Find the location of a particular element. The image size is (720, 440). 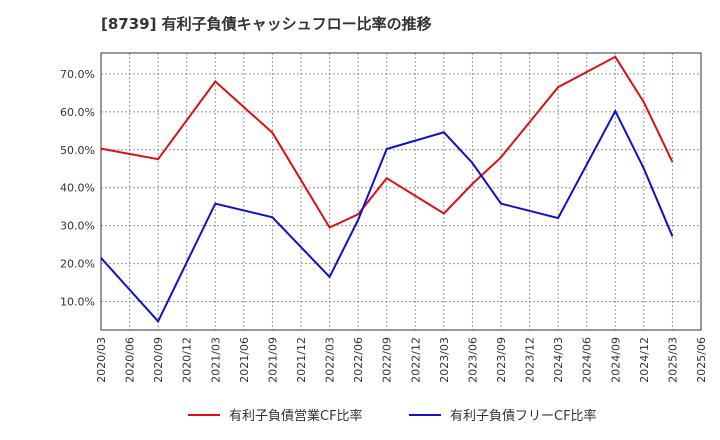

x-tick-label: 2023/06 is located at coordinates (472, 360).